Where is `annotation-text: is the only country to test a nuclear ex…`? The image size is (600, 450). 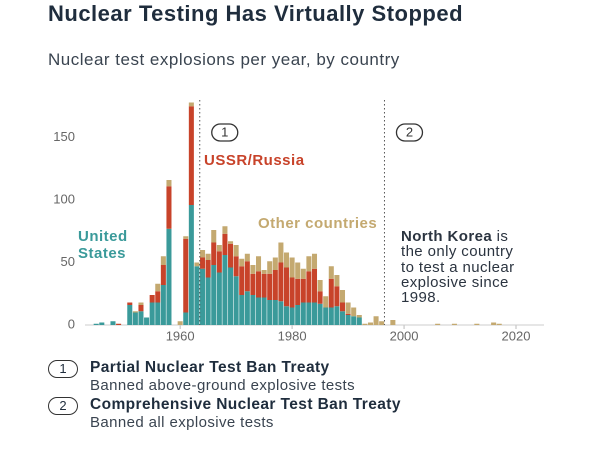 annotation-text: is the only country to test a nuclear ex… is located at coordinates (458, 267).